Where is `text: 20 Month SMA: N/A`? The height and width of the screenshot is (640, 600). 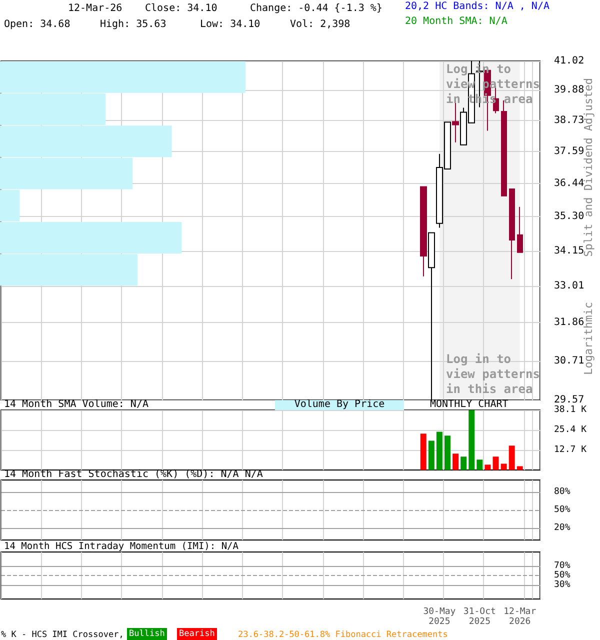
text: 20 Month SMA: N/A is located at coordinates (456, 22).